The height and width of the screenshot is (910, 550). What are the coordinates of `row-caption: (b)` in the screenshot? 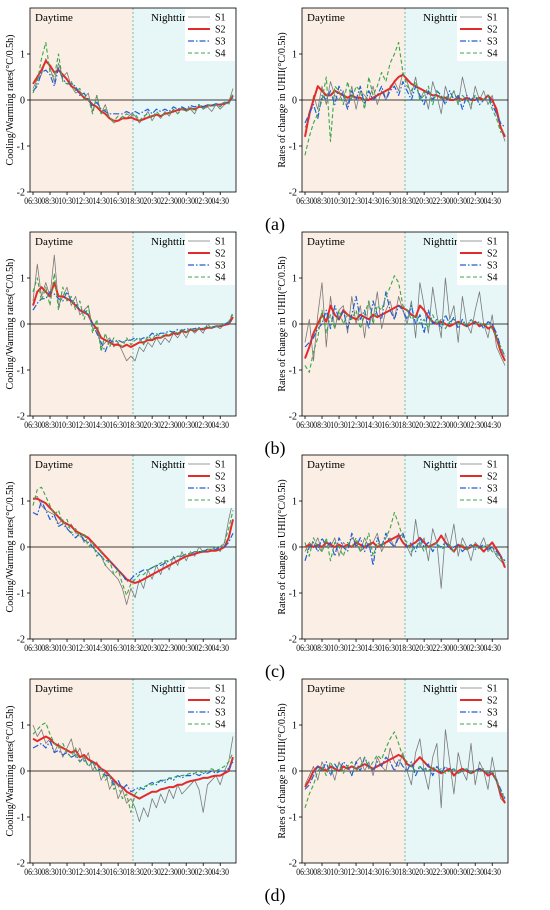 It's located at (275, 448).